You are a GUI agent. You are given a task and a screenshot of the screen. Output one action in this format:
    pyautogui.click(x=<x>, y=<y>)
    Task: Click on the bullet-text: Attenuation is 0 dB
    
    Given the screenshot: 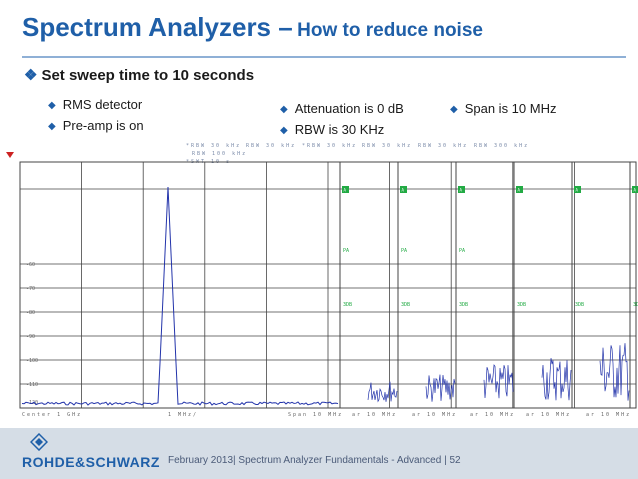 What is the action you would take?
    pyautogui.click(x=349, y=108)
    